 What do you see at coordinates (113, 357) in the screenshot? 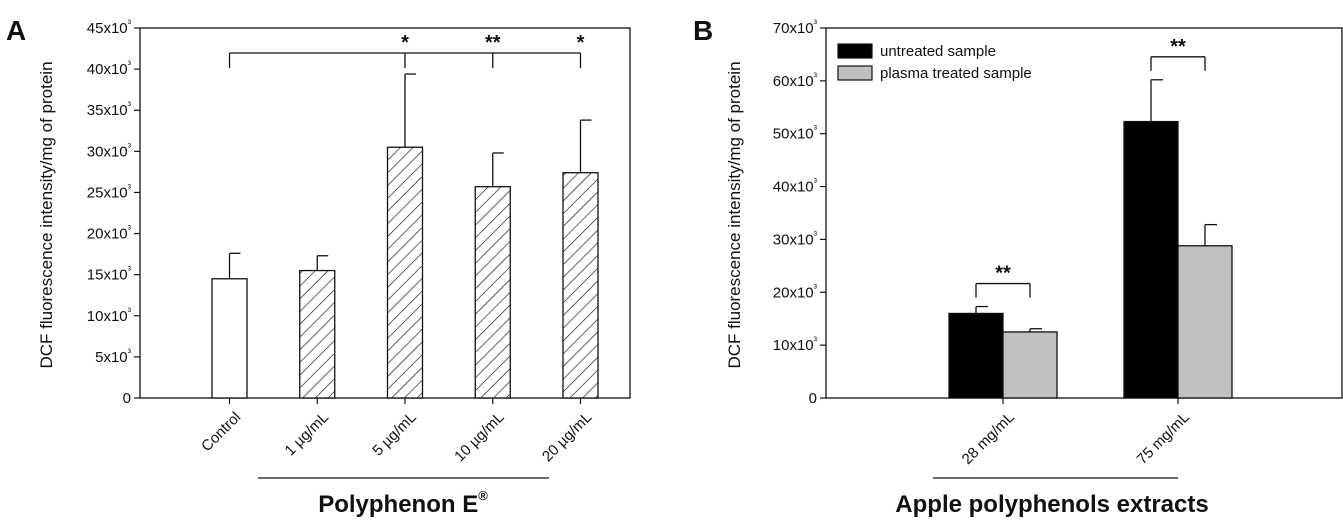
I see `y-tick-label: 5x10³` at bounding box center [113, 357].